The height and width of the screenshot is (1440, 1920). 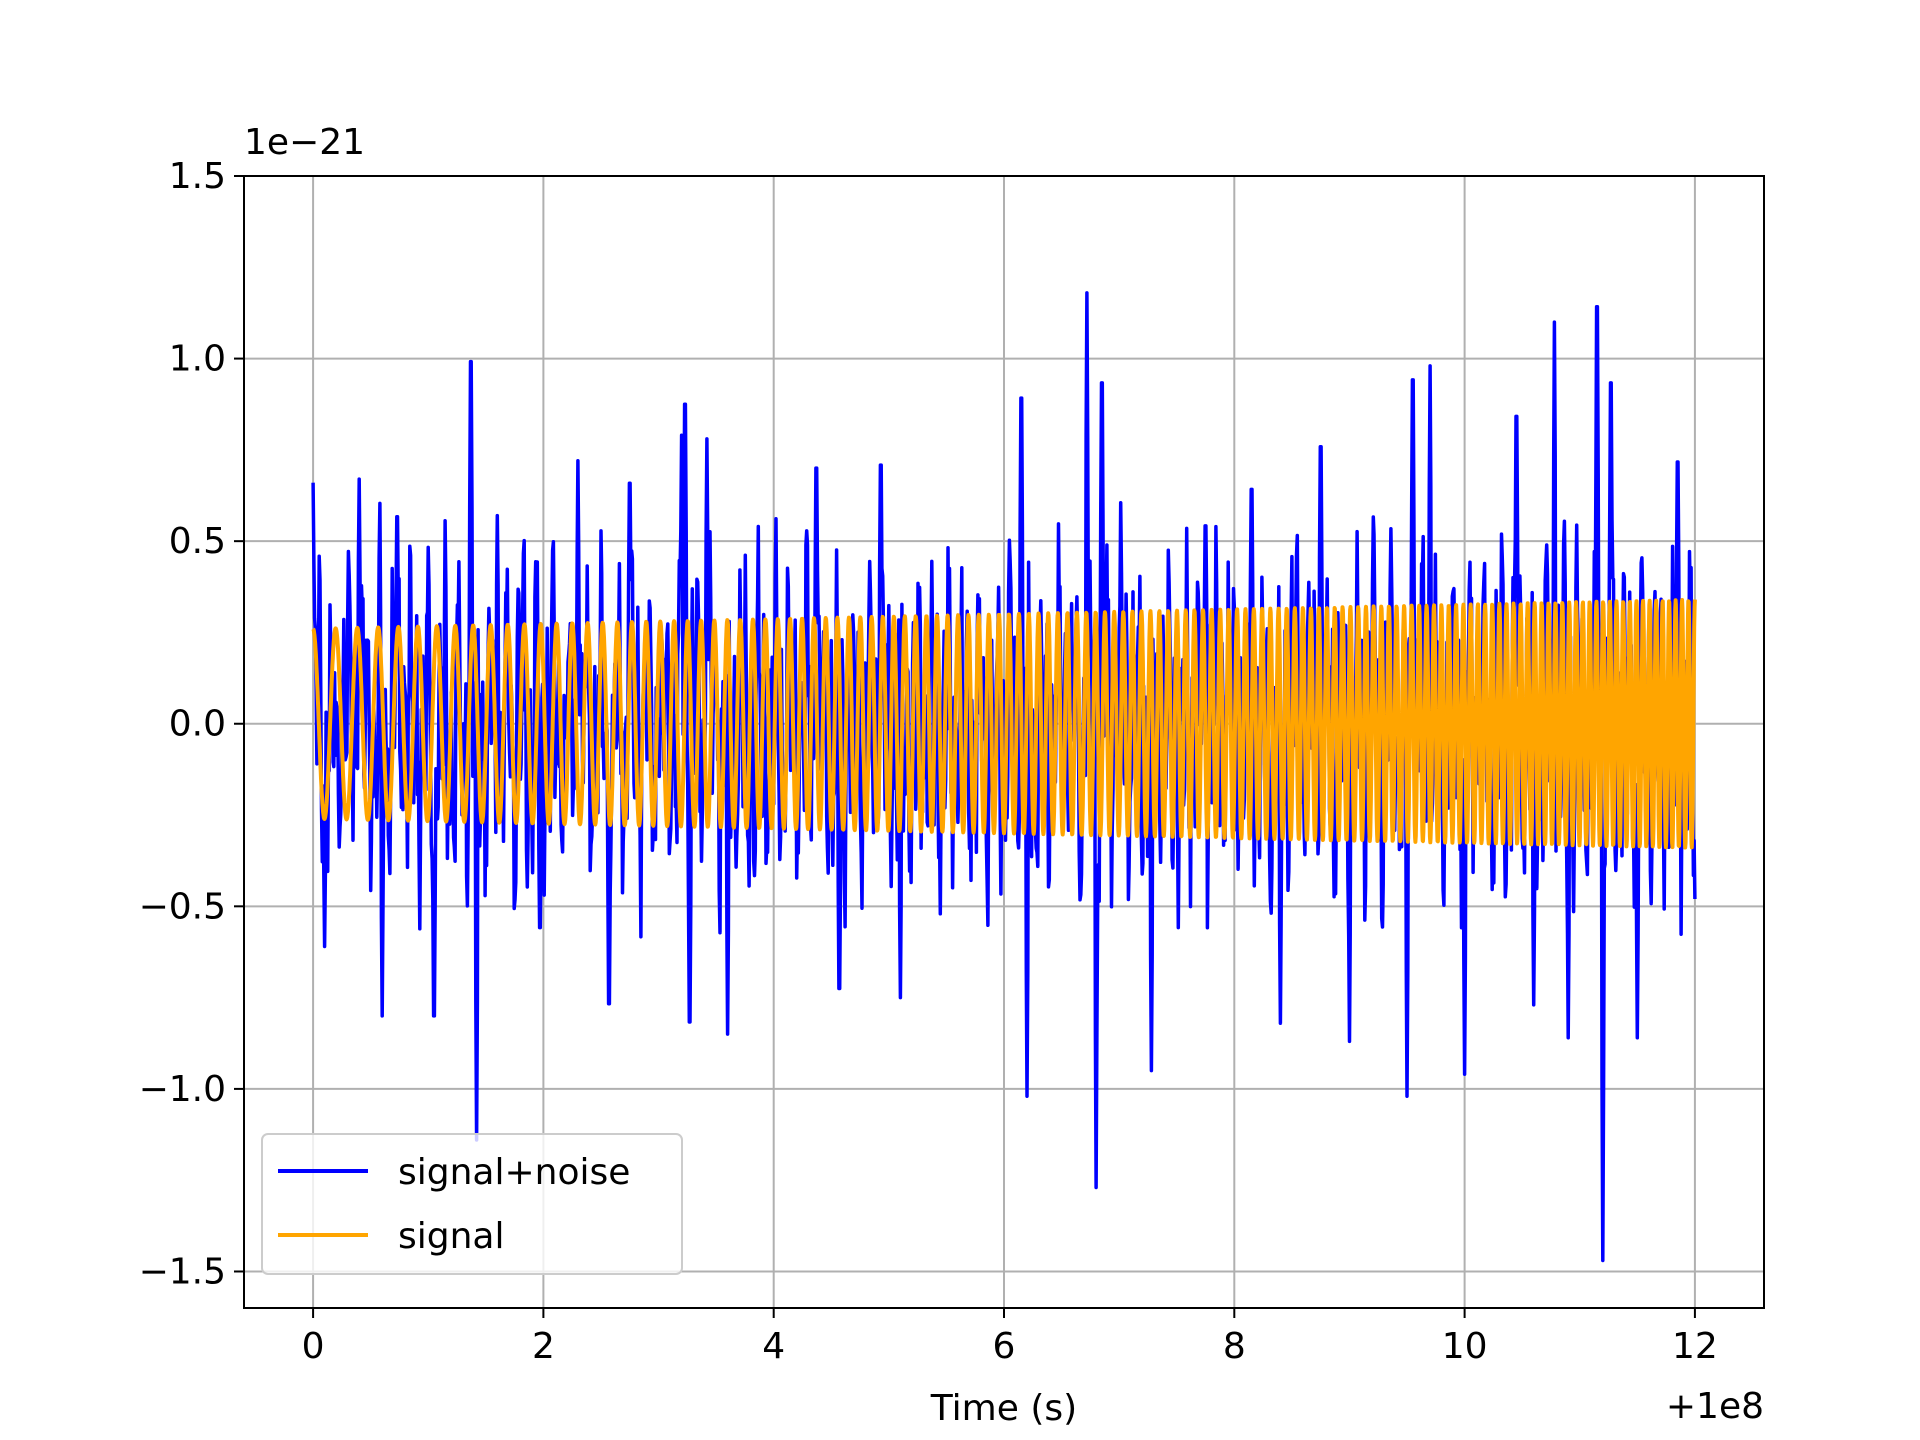 What do you see at coordinates (313, 1346) in the screenshot?
I see `x-tick-label: 0` at bounding box center [313, 1346].